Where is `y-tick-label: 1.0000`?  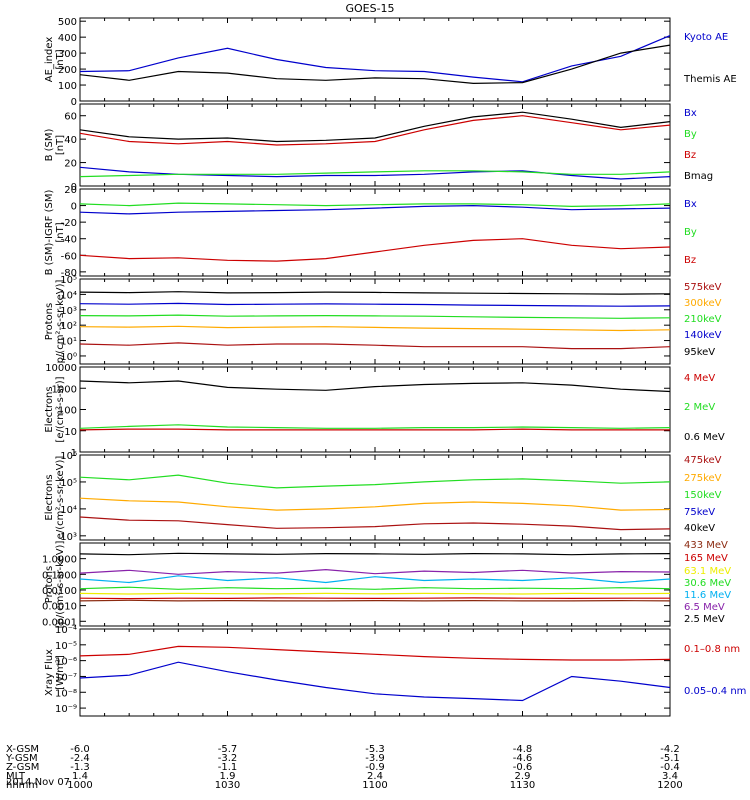
y-tick-label: 1.0000 is located at coordinates (59, 560).